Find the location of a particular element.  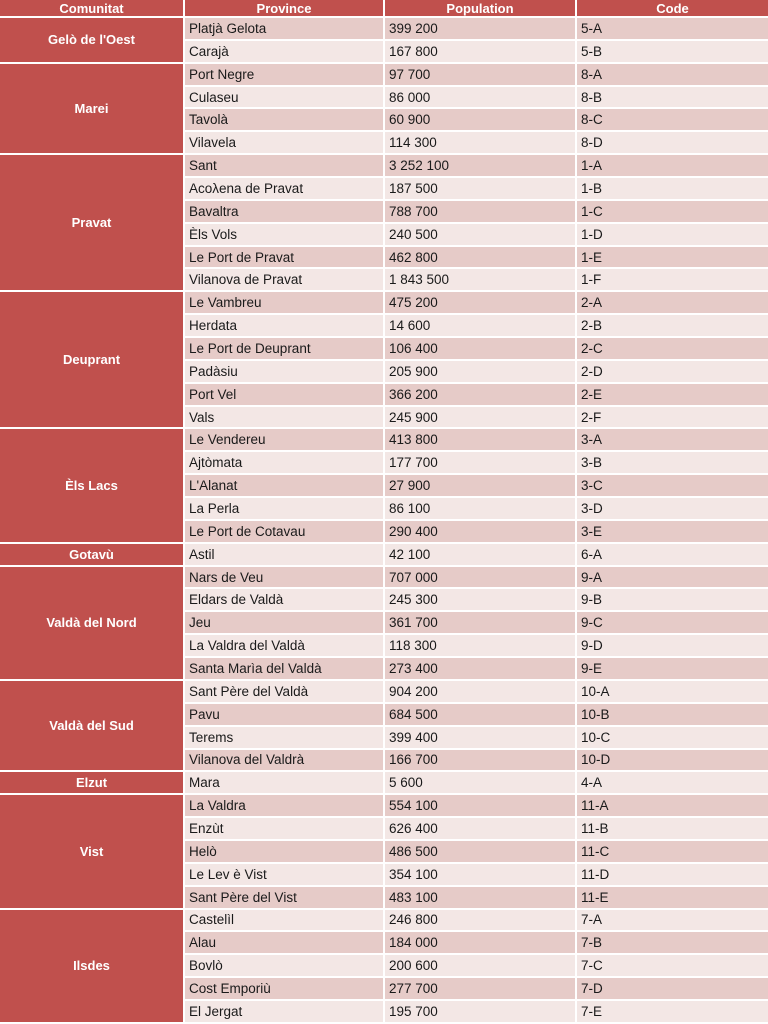

code-cell: 10-D is located at coordinates (672, 761).